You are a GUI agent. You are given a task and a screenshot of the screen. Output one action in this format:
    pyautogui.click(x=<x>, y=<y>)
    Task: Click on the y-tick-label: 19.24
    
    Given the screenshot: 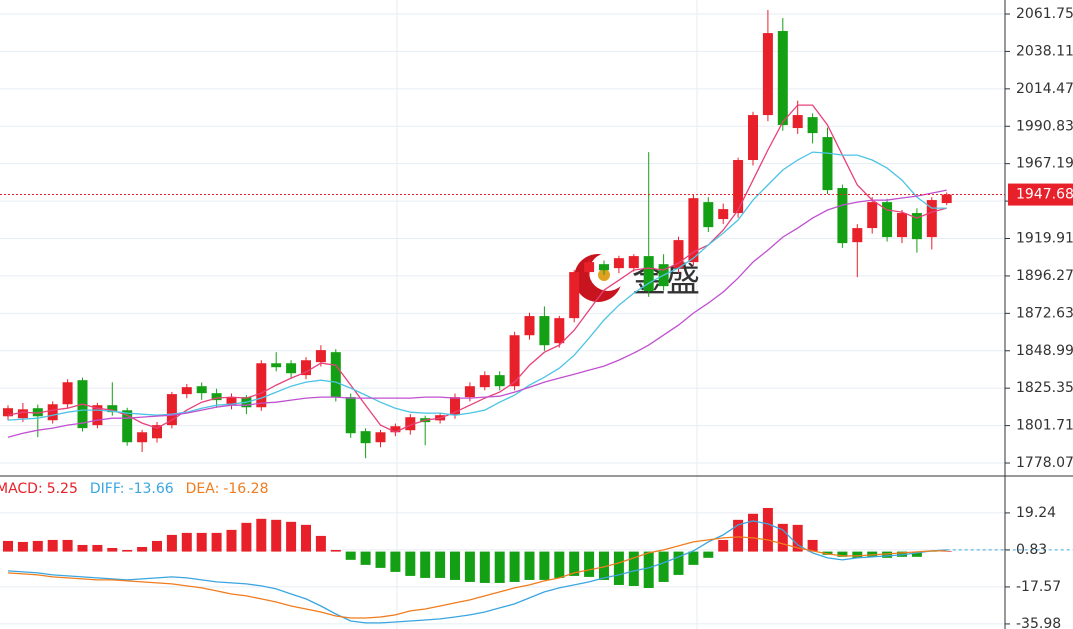 What is the action you would take?
    pyautogui.click(x=1036, y=513)
    